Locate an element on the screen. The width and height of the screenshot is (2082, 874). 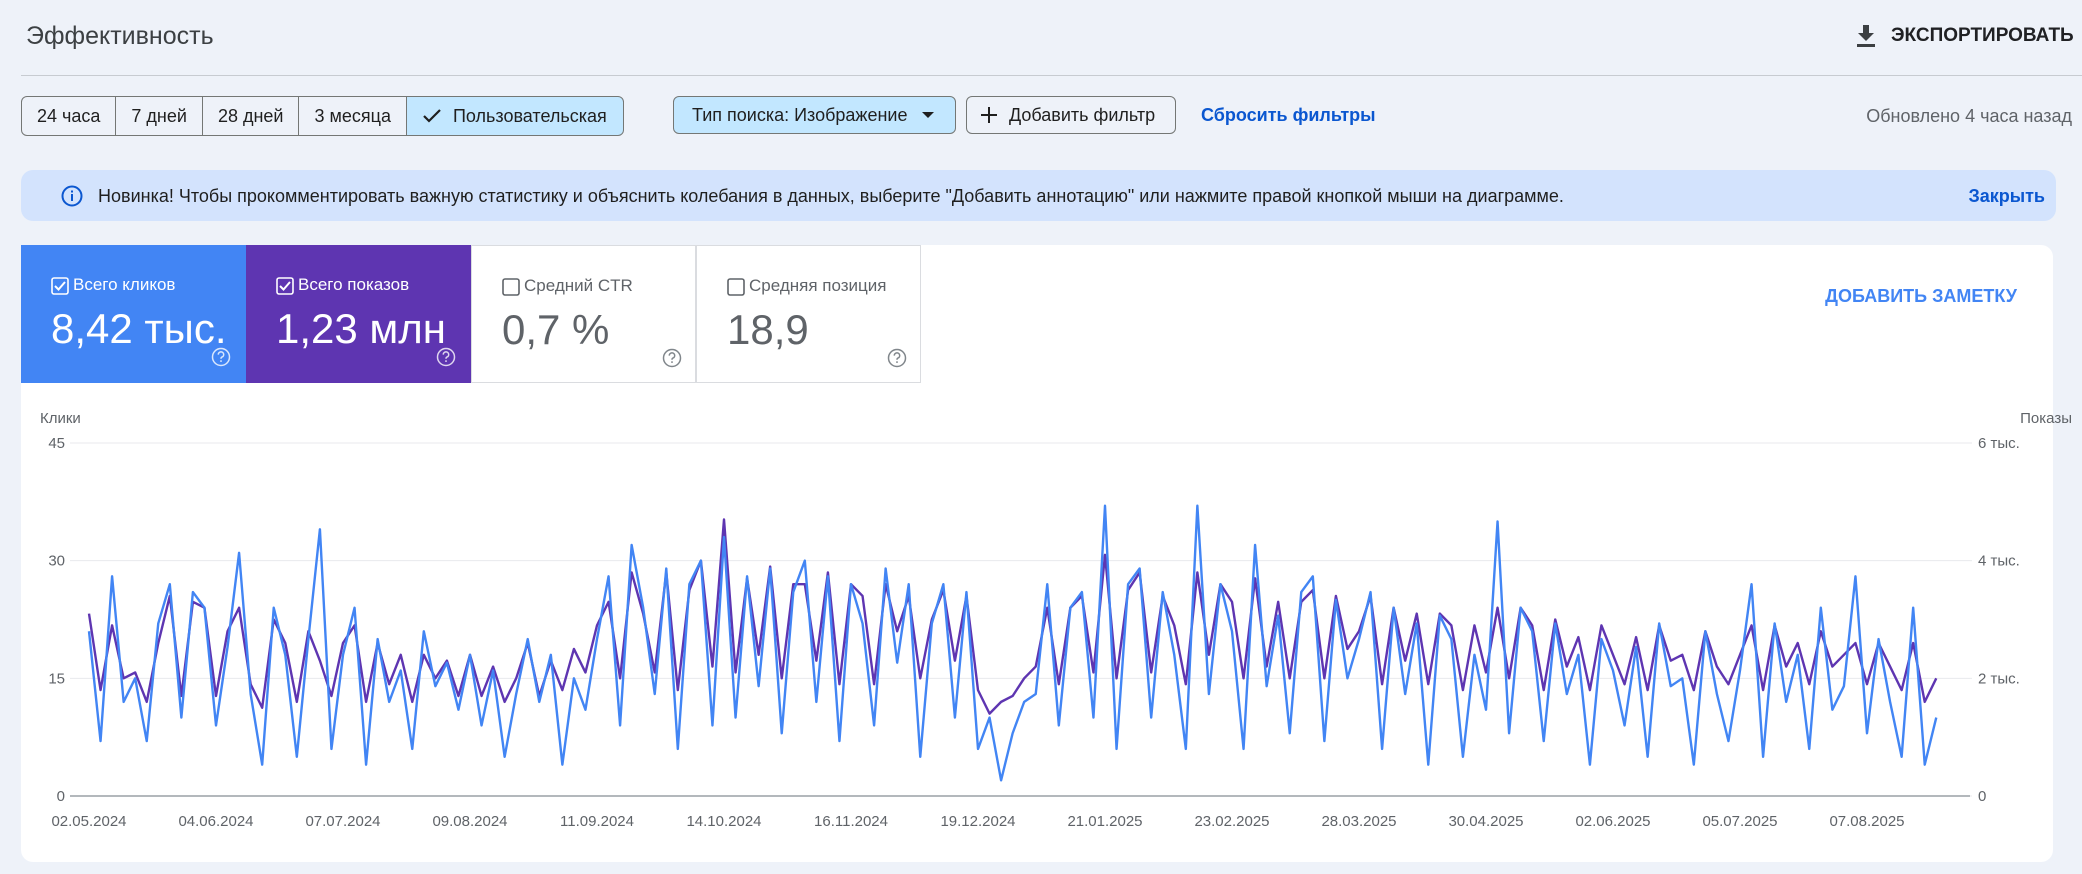
x-tick-label: 21.01.2025 is located at coordinates (1104, 821).